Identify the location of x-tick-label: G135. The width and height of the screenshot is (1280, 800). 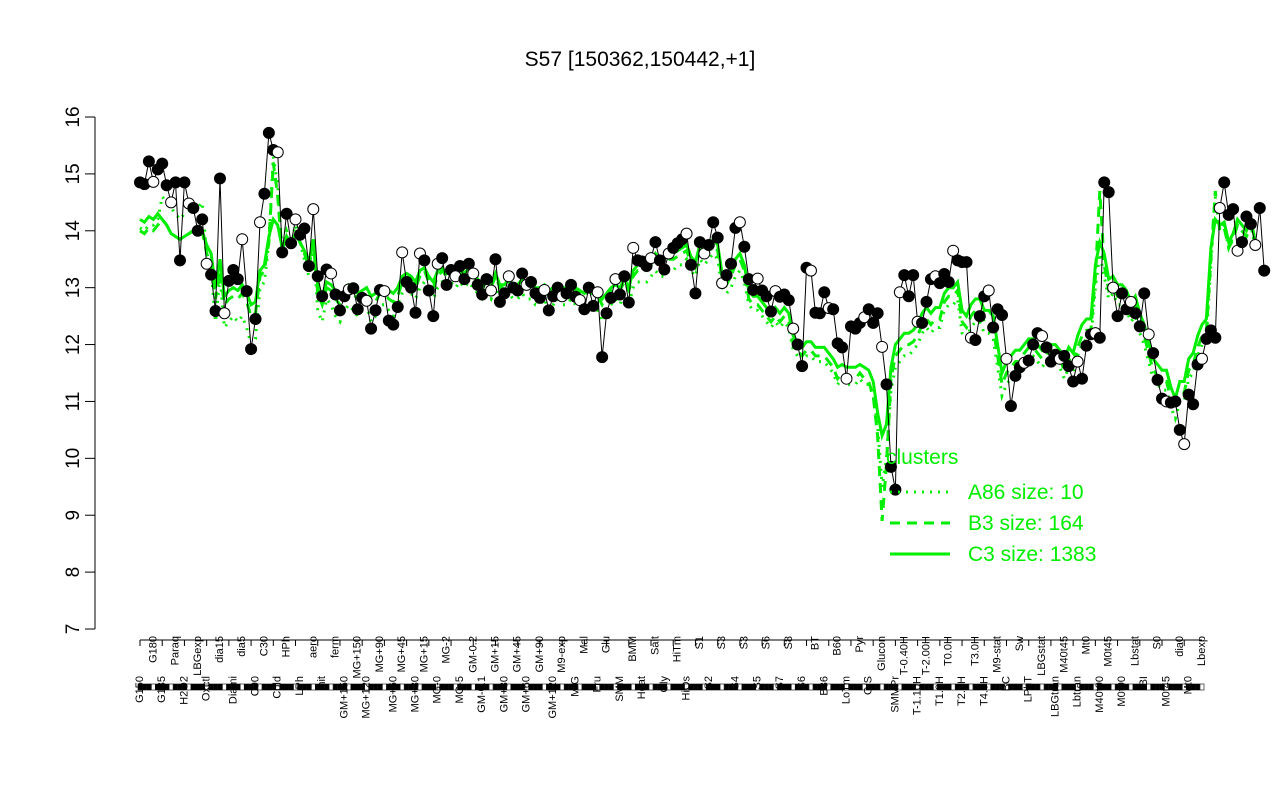
(162, 689).